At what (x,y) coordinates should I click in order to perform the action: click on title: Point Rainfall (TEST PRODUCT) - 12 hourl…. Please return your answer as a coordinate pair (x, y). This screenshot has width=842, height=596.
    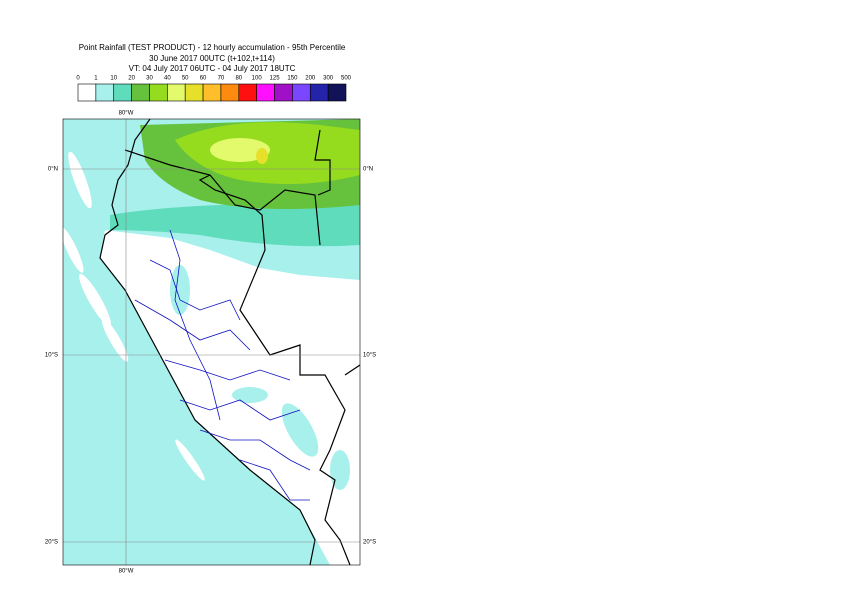
    Looking at the image, I should click on (212, 47).